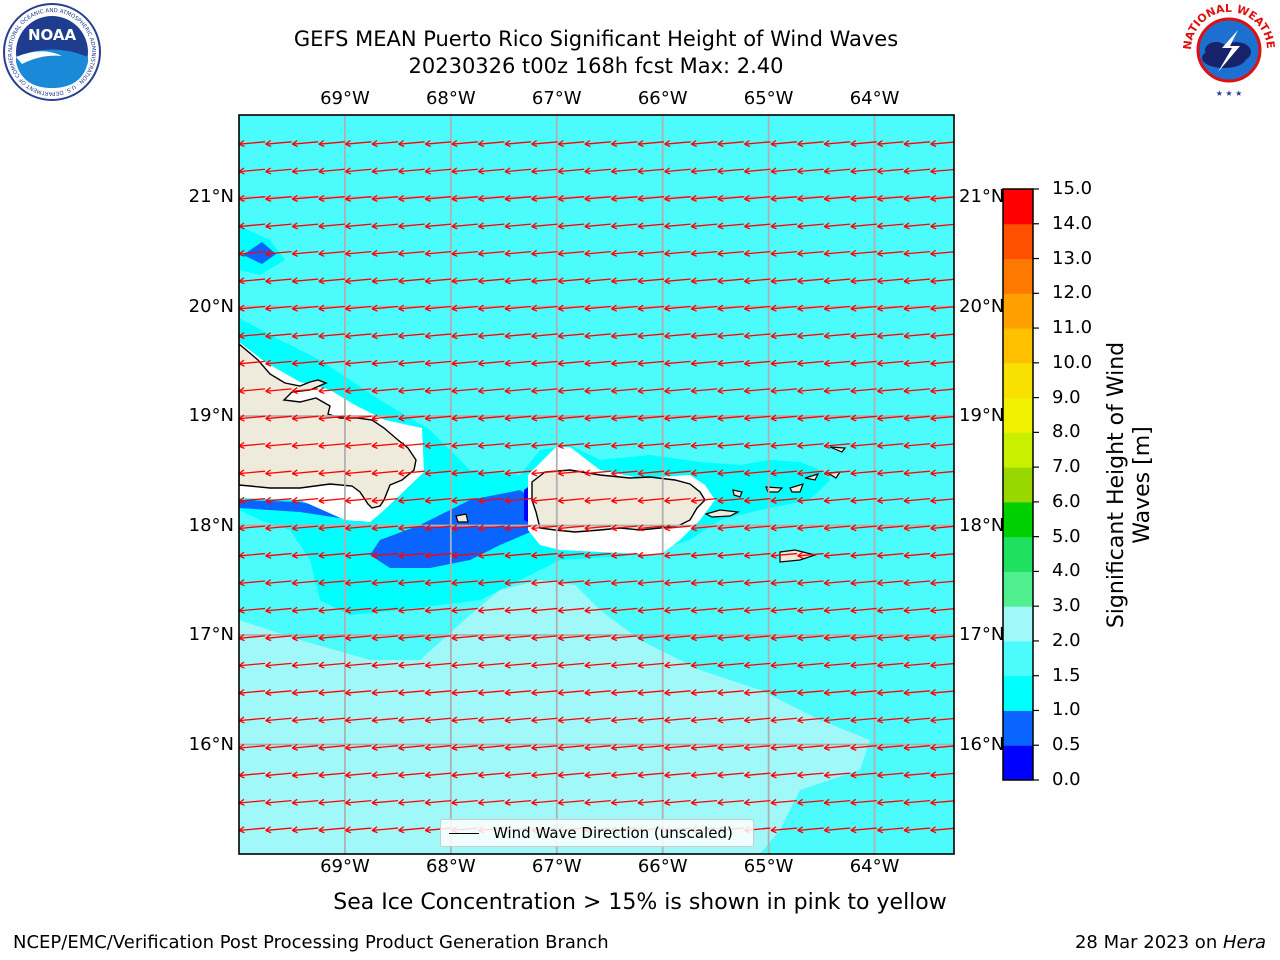 This screenshot has width=1280, height=960. Describe the element at coordinates (1244, 942) in the screenshot. I see `footer-machine: Hera` at that location.